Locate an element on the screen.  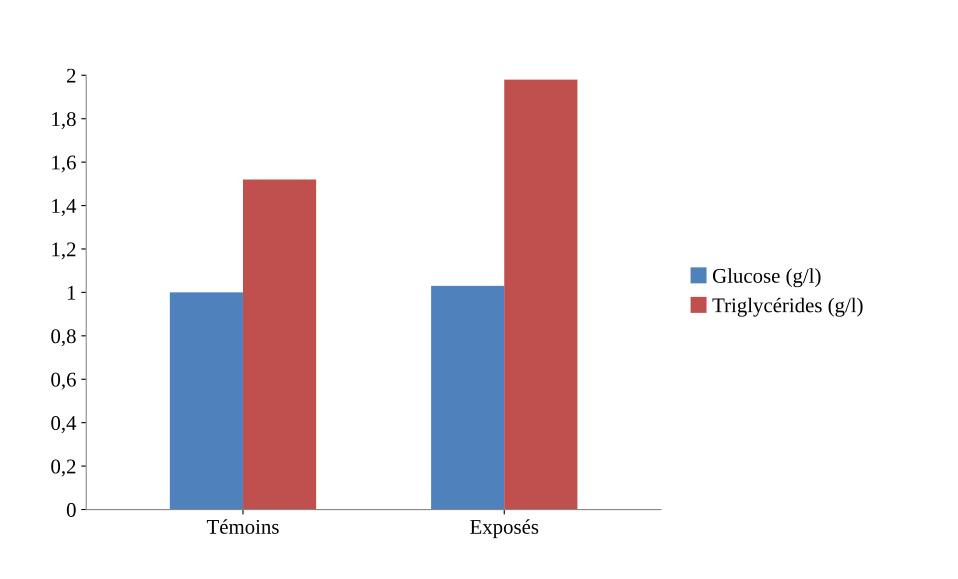
y-tick-label: 0 is located at coordinates (71, 509).